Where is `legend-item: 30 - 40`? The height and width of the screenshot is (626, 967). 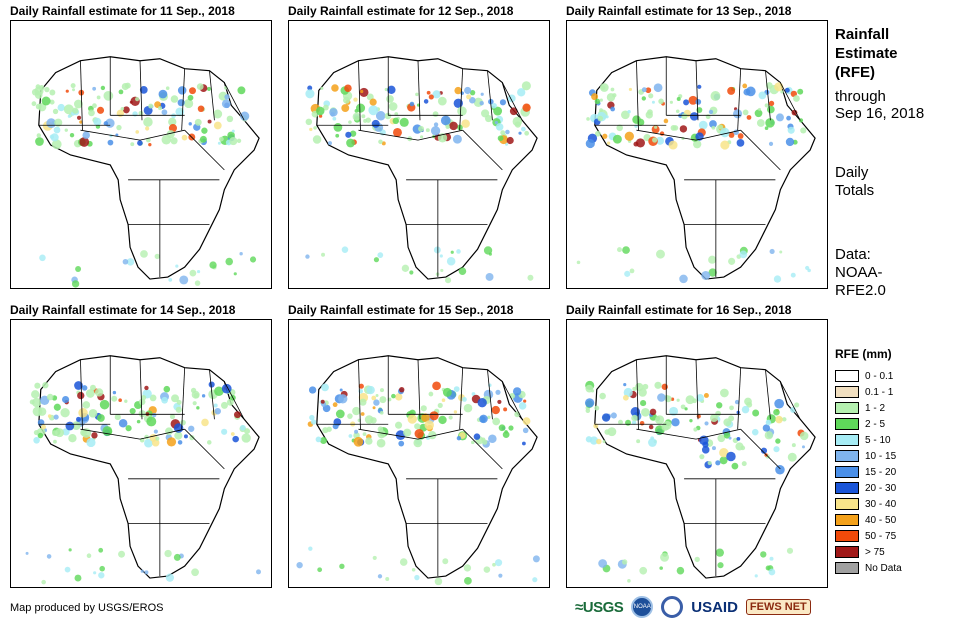
legend-item: 30 - 40 is located at coordinates (868, 504).